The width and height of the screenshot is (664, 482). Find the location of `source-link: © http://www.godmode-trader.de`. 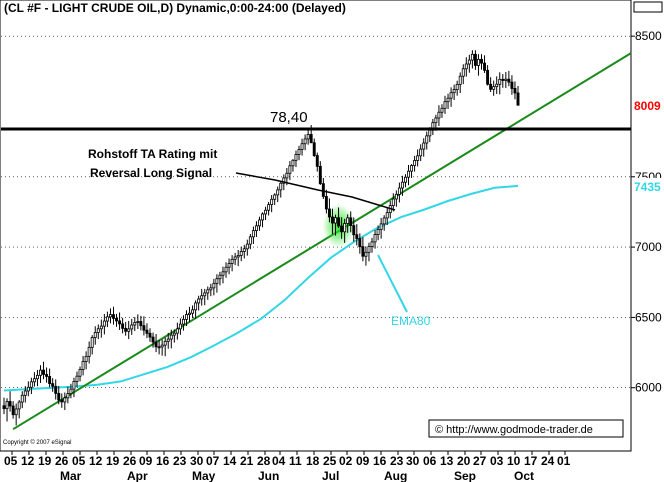

source-link: © http://www.godmode-trader.de is located at coordinates (514, 430).